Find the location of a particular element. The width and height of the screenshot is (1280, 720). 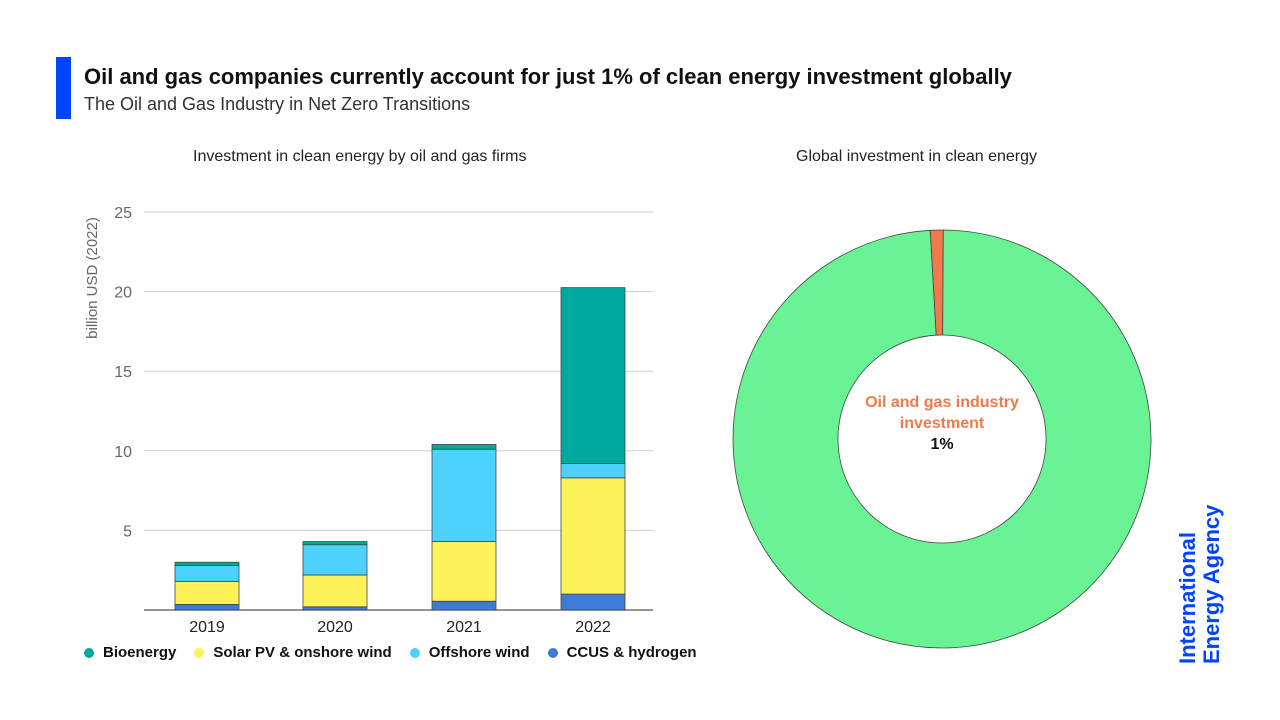

legend-label: Bioenergy is located at coordinates (140, 652).